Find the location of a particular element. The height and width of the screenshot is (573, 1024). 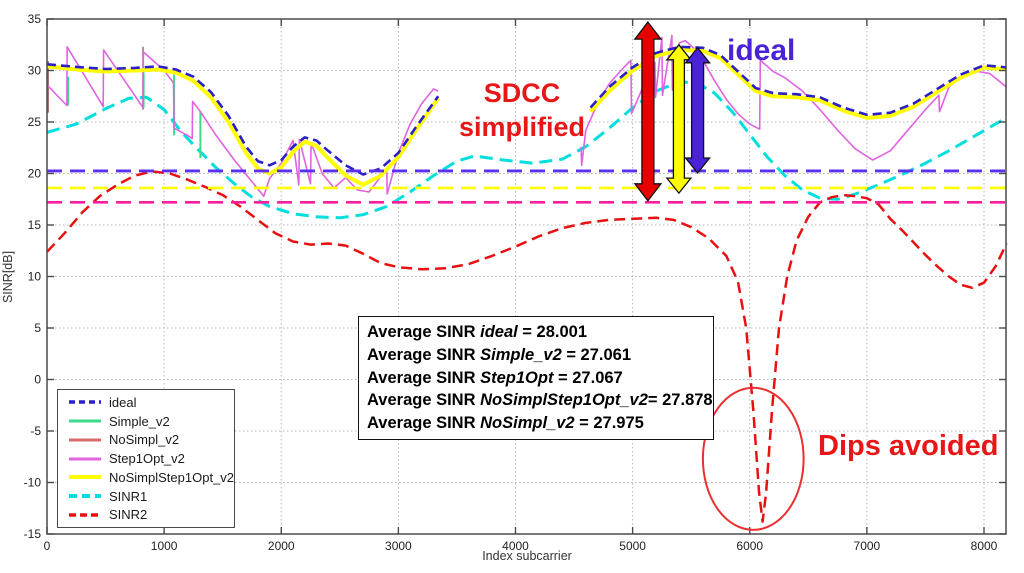

legend-item-sinr2: SINR2 is located at coordinates (151, 514).